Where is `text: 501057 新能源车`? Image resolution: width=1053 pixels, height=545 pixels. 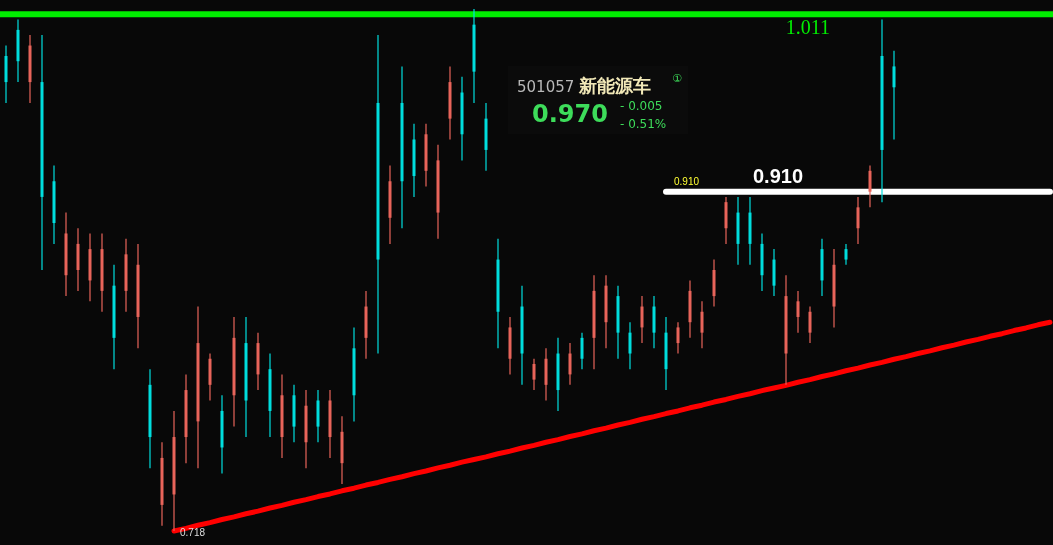 text: 501057 新能源车 is located at coordinates (584, 85).